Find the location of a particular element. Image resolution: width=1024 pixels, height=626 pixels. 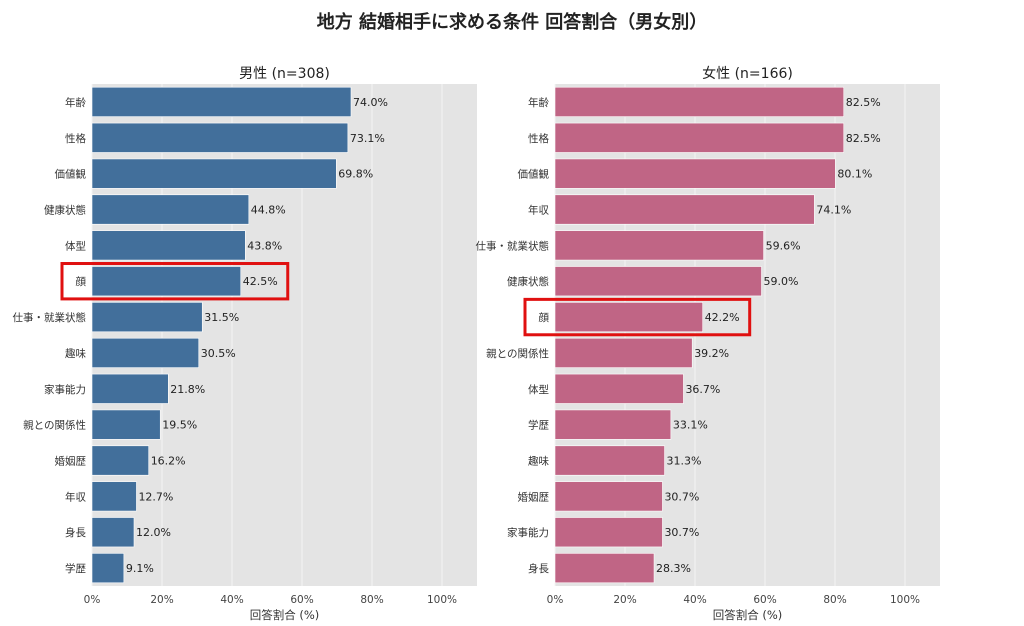

male-category-label: 年収 is located at coordinates (75, 496).